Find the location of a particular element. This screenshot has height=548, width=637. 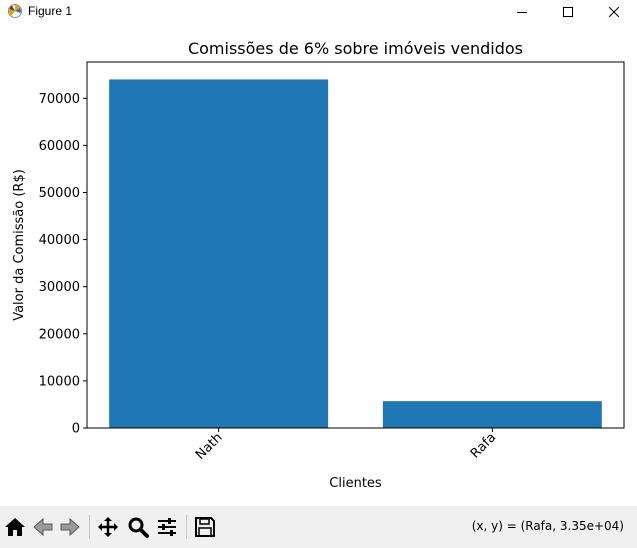

close-button is located at coordinates (614, 11).